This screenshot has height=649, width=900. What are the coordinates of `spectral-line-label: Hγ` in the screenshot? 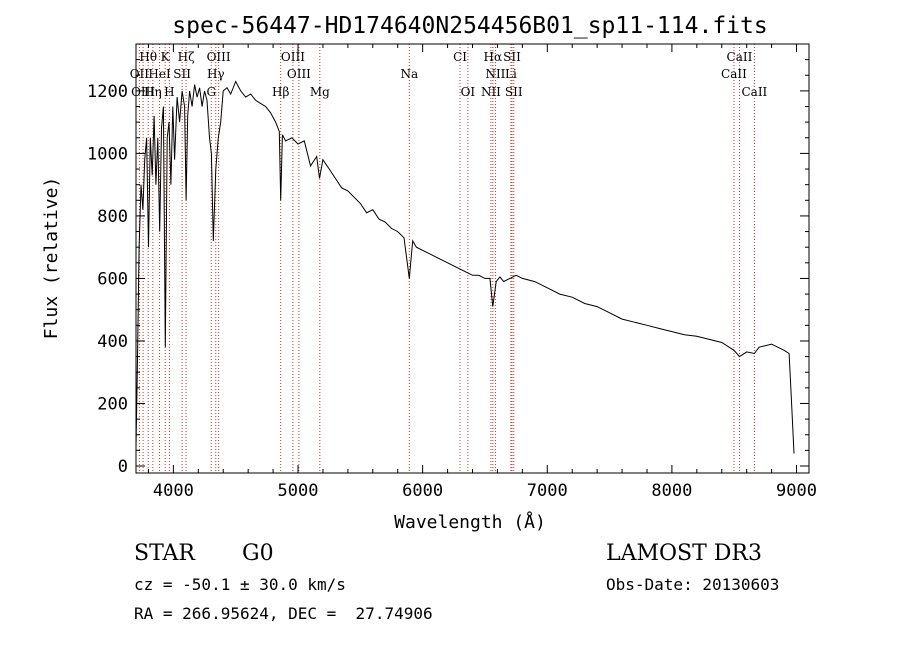 It's located at (216, 74).